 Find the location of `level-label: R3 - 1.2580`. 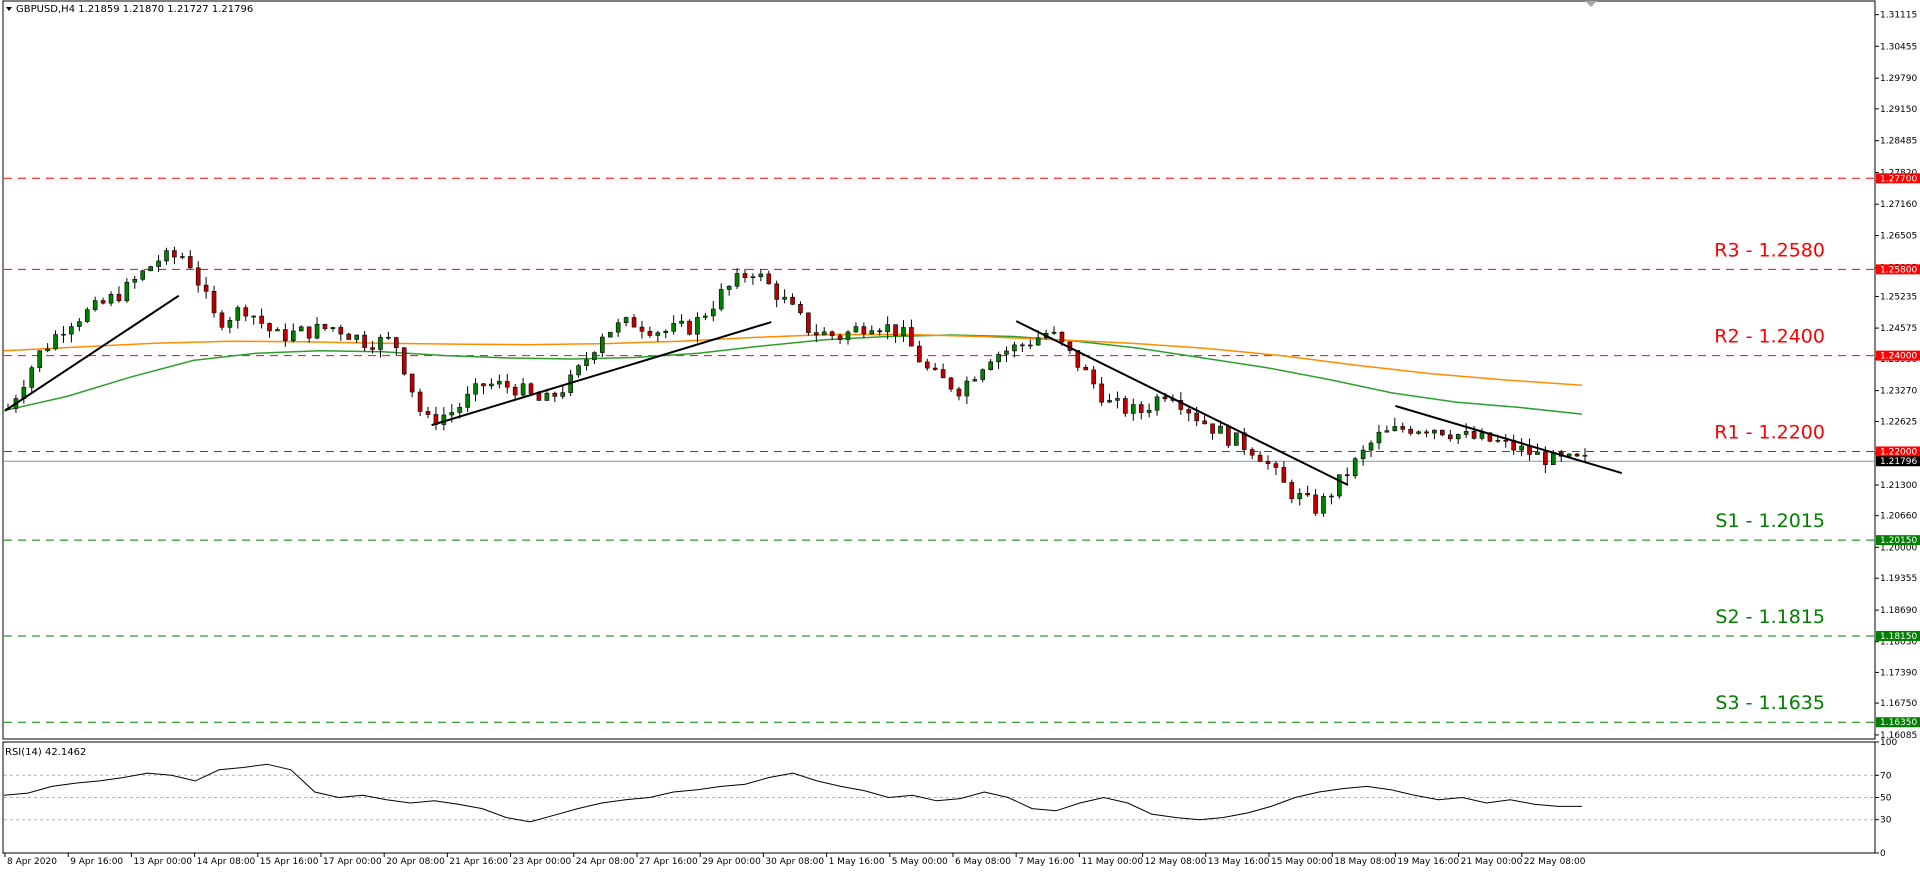

level-label: R3 - 1.2580 is located at coordinates (1769, 250).